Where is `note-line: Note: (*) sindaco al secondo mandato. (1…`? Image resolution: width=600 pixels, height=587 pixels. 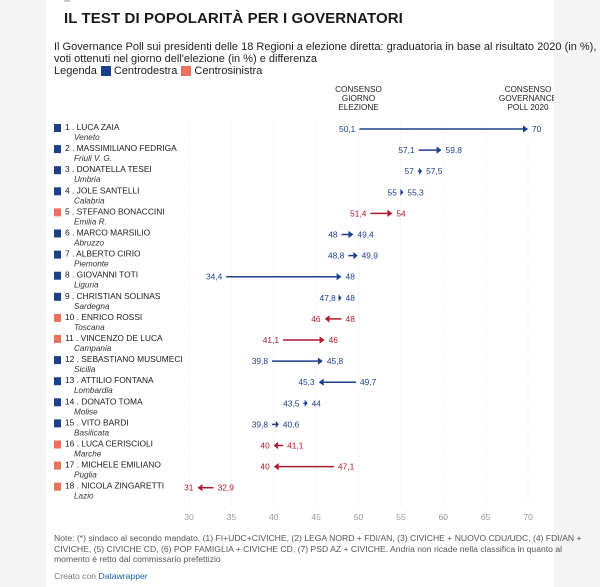 note-line: Note: (*) sindaco al secondo mandato. (1… is located at coordinates (318, 538).